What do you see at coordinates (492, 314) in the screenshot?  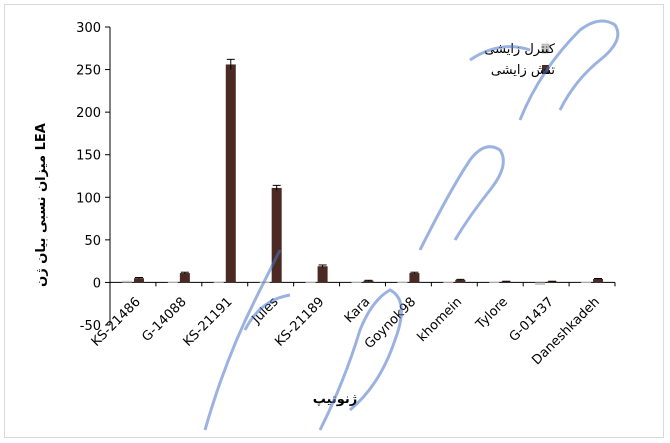 I see `x-category-label: Tylore` at bounding box center [492, 314].